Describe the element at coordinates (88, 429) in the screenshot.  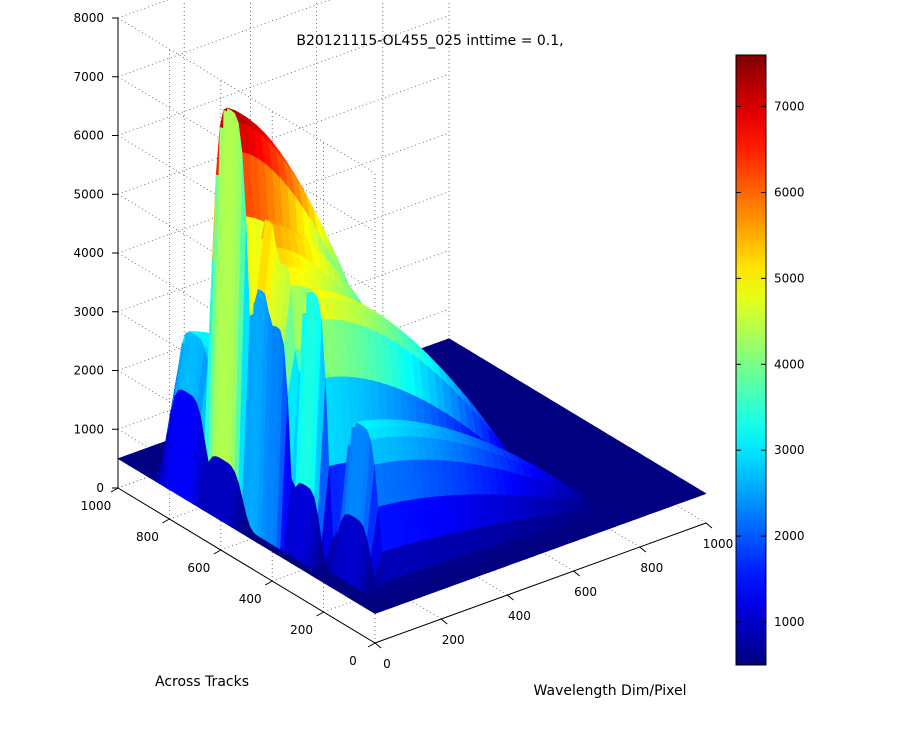
I see `z-tick-label: 1000` at that location.